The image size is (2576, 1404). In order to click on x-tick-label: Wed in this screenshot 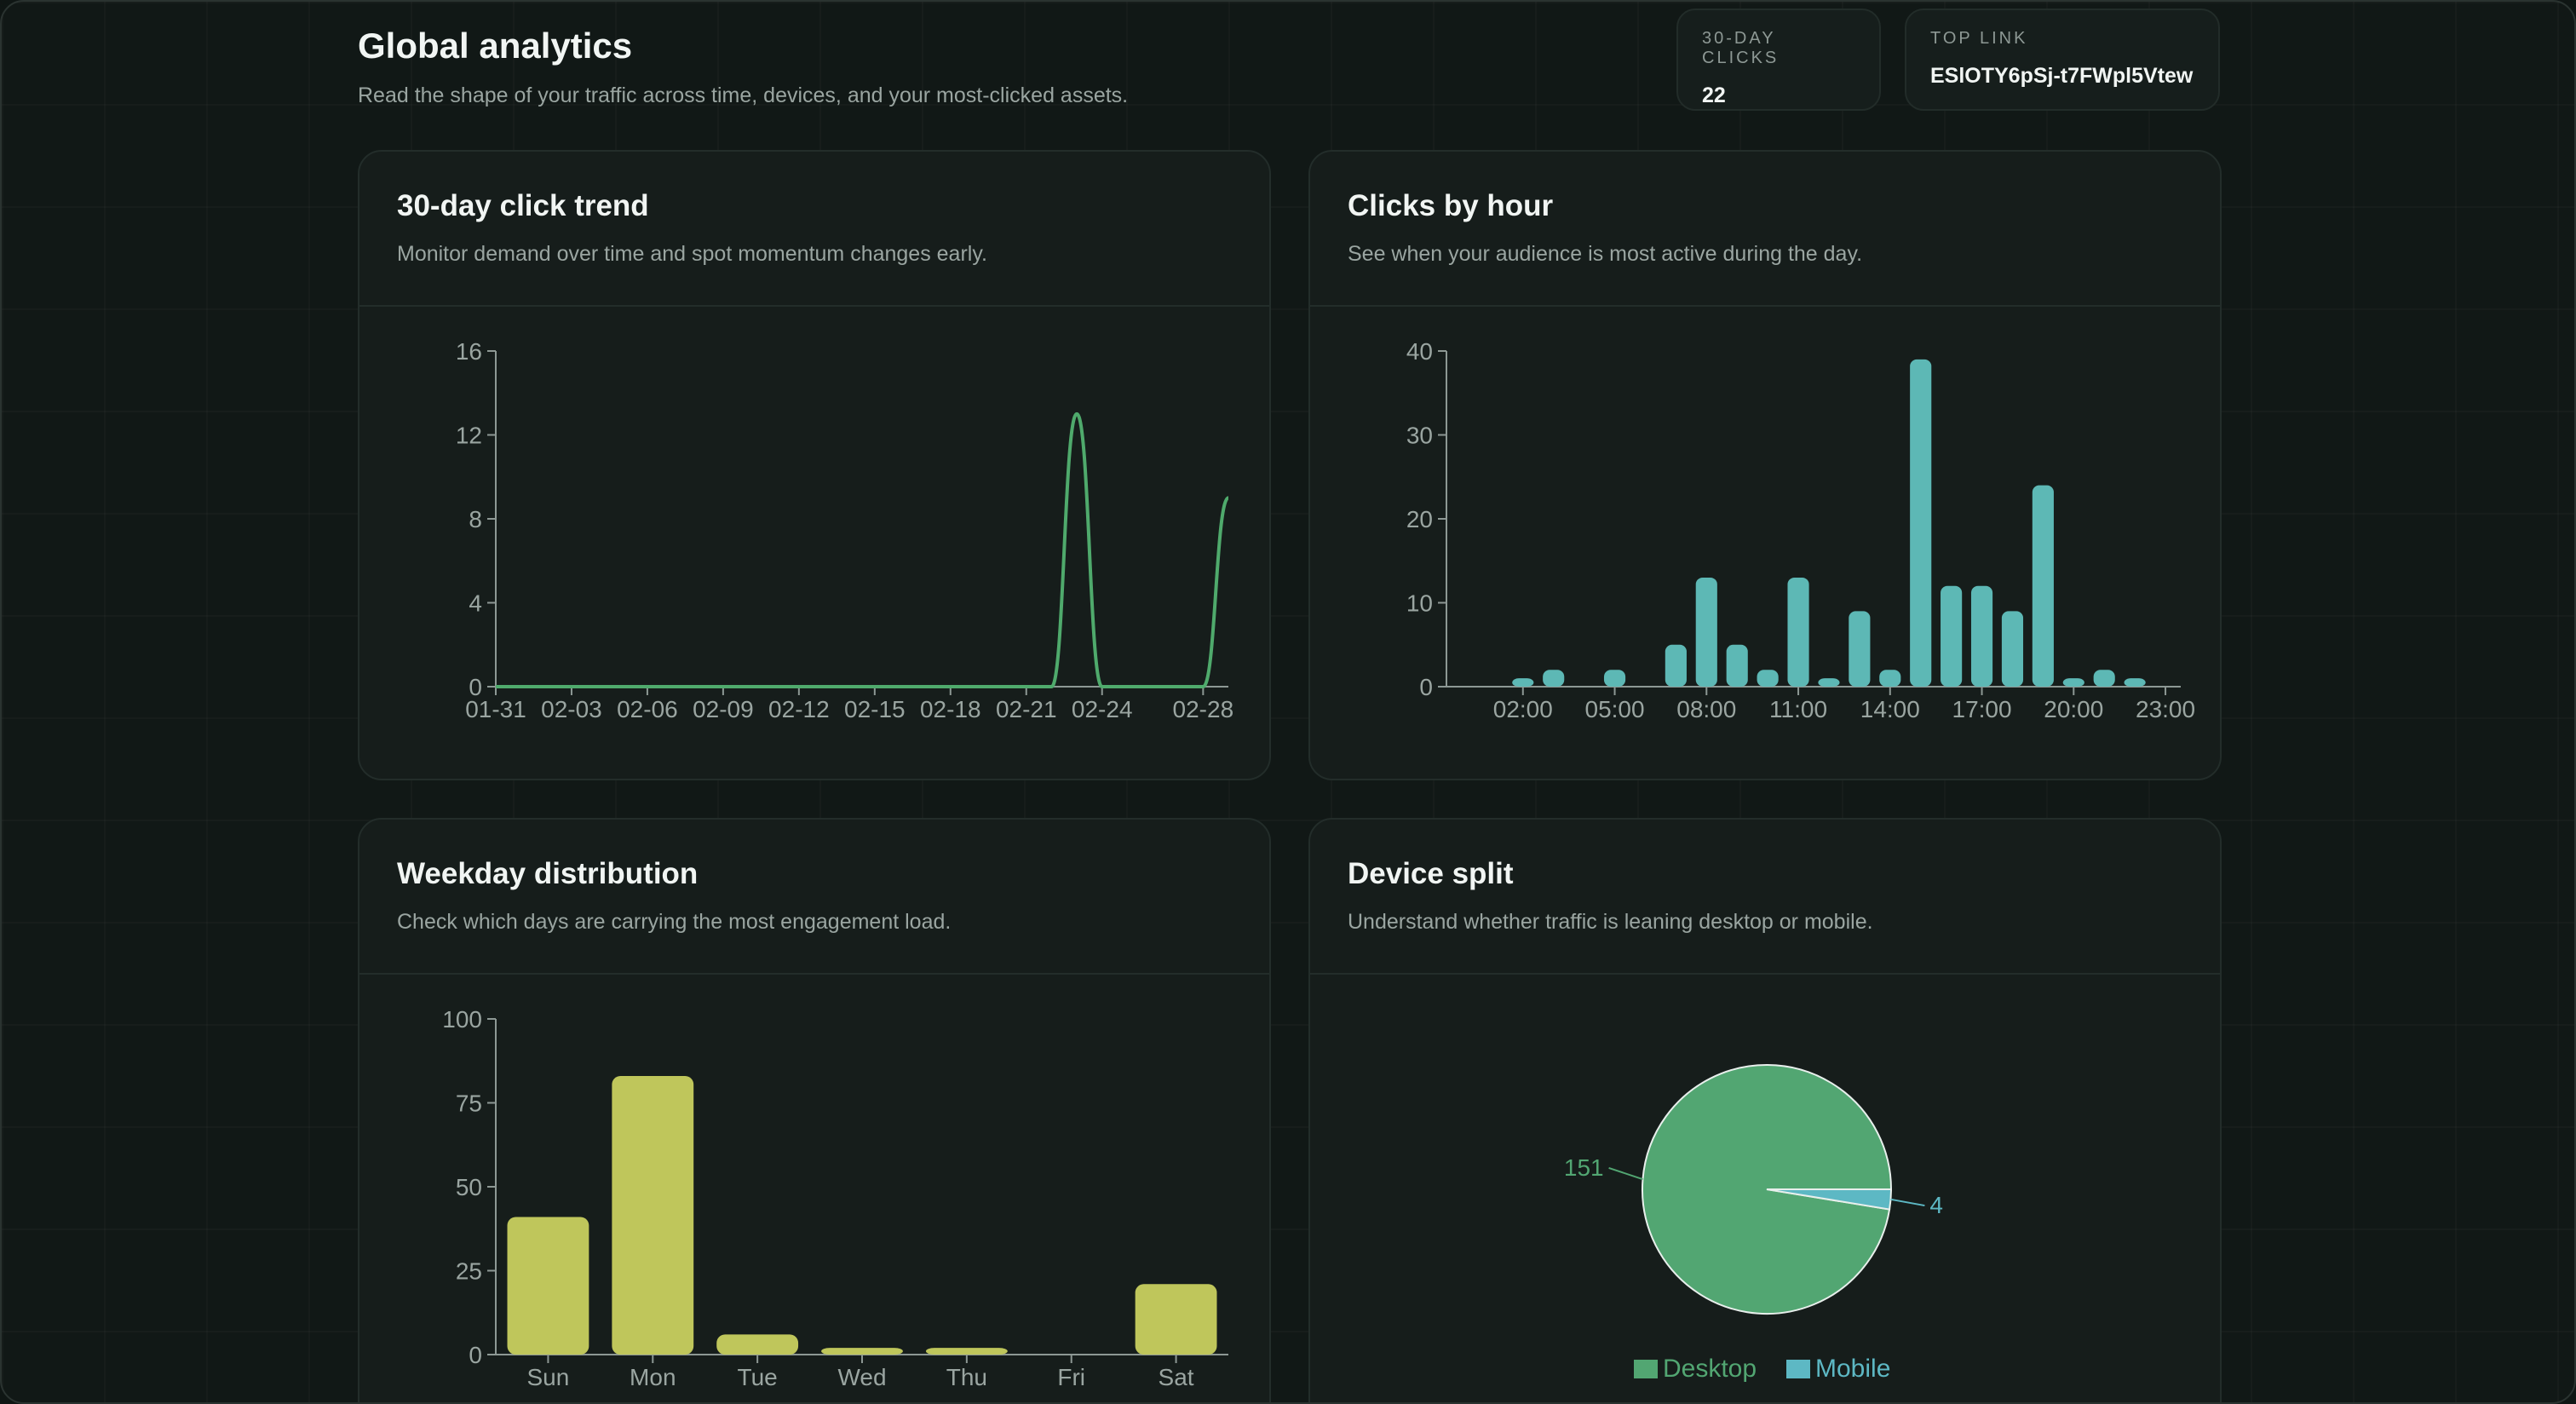, I will do `click(862, 1377)`.